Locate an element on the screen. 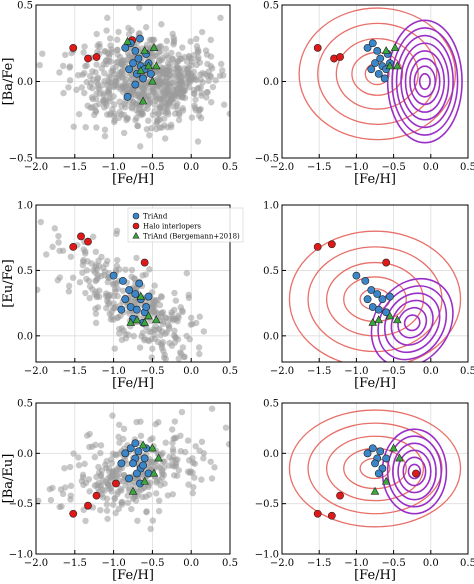 Image resolution: width=474 pixels, height=584 pixels. y-tick-label: 1.0 is located at coordinates (271, 206).